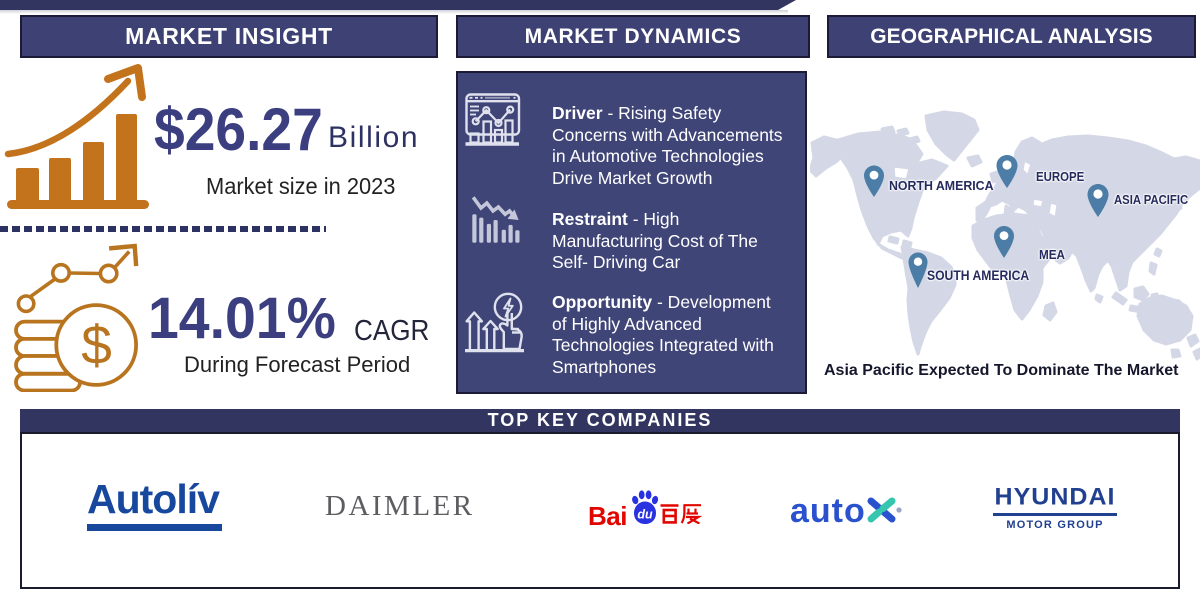 The width and height of the screenshot is (1200, 600). Describe the element at coordinates (645, 515) in the screenshot. I see `svg-text: du` at that location.